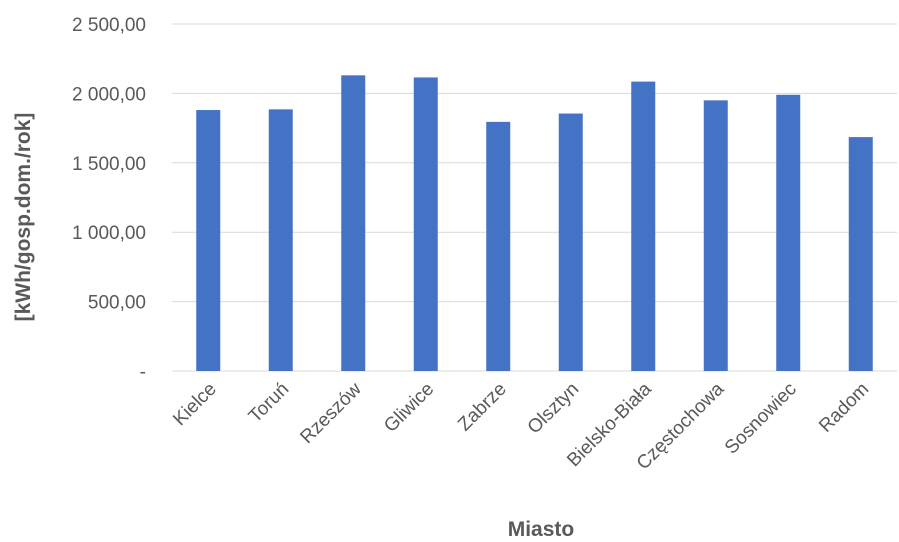 This screenshot has height=542, width=899. What do you see at coordinates (482, 407) in the screenshot?
I see `x-tick-label: Zabrze` at bounding box center [482, 407].